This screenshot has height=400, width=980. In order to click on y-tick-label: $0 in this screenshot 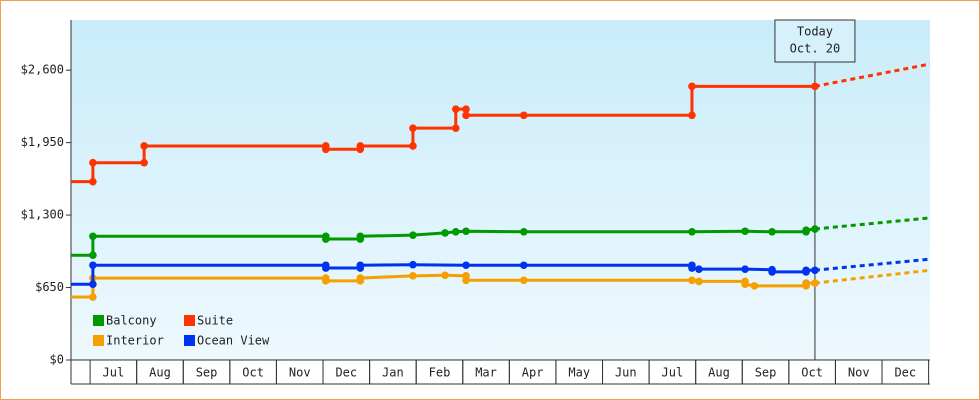, I will do `click(57, 360)`.